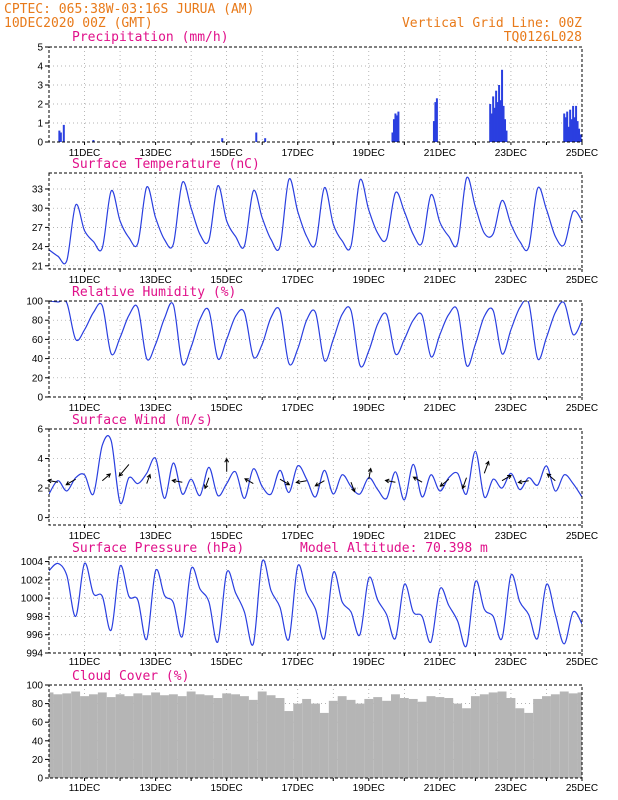  I want to click on y-tick-label: 994, so click(34, 654).